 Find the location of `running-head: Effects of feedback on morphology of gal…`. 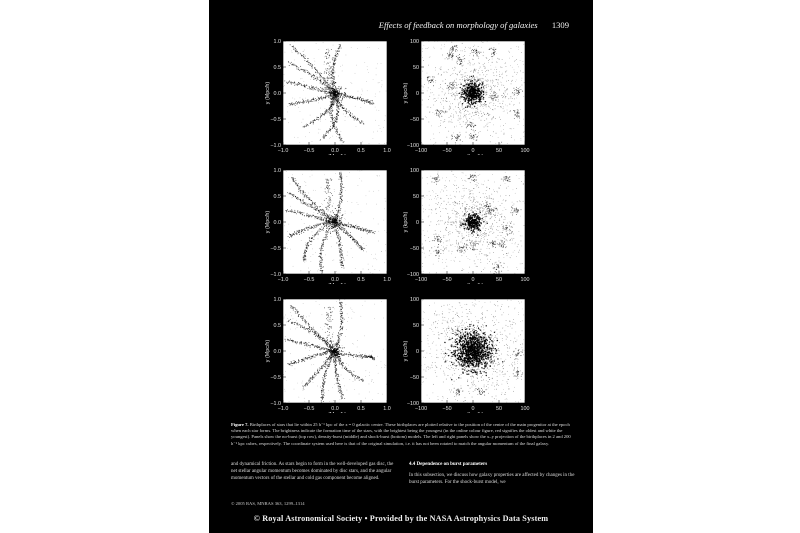

running-head: Effects of feedback on morphology of gal… is located at coordinates (474, 25).